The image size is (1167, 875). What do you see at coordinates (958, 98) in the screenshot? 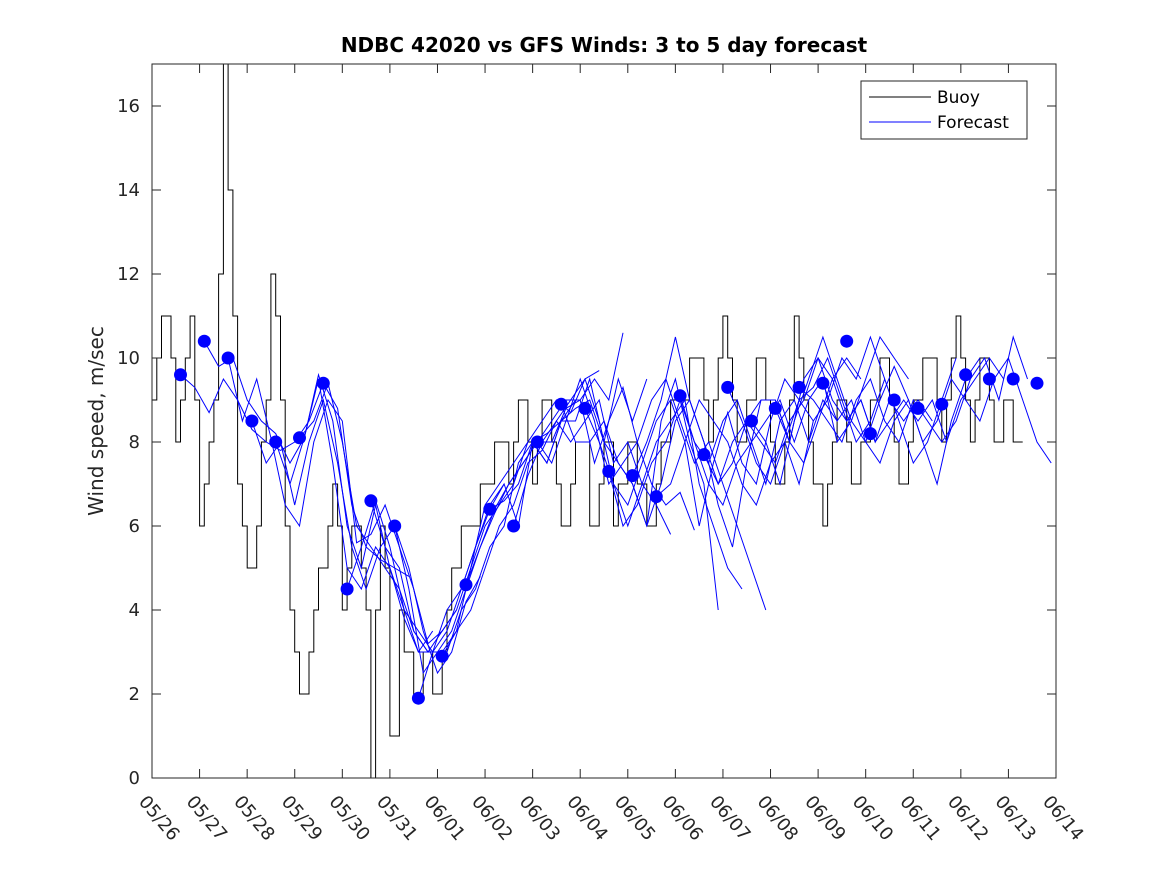
I see `legend-label-buoy: Buoy` at bounding box center [958, 98].